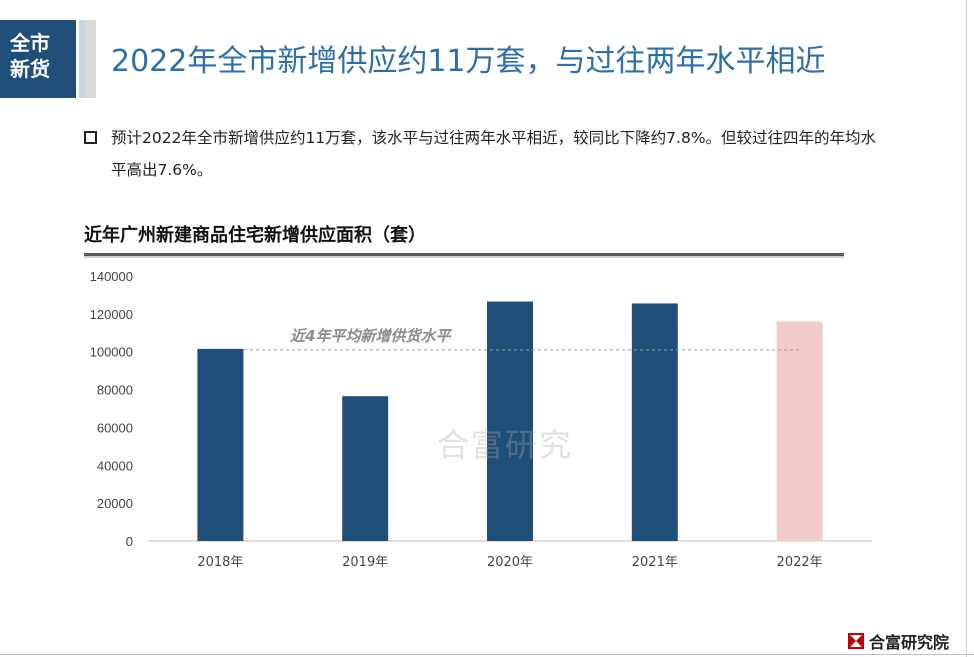  What do you see at coordinates (90, 59) in the screenshot?
I see `tag-shadow-bar` at bounding box center [90, 59].